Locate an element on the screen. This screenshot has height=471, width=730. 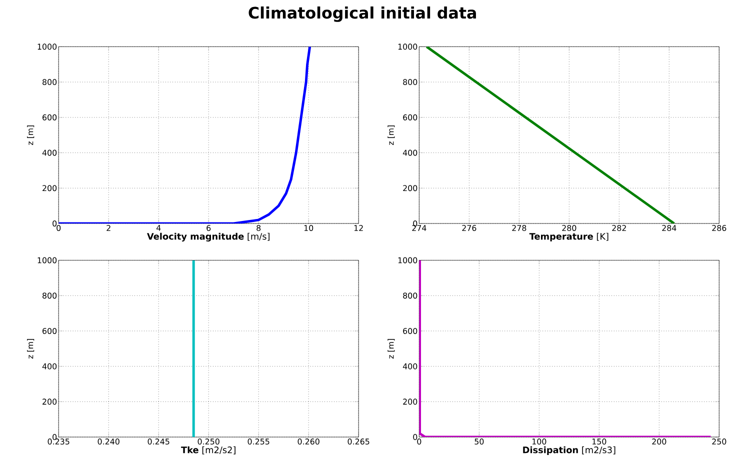
x-axis-title: Dissipation [m2/s3] is located at coordinates (569, 451).